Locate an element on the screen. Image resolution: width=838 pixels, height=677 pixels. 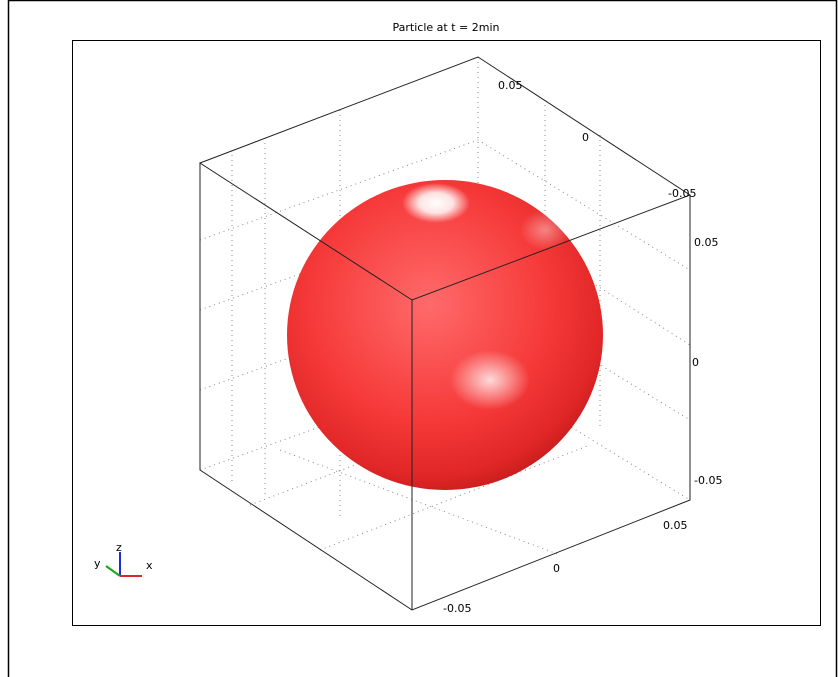
axis-triad: x y z is located at coordinates (123, 559).